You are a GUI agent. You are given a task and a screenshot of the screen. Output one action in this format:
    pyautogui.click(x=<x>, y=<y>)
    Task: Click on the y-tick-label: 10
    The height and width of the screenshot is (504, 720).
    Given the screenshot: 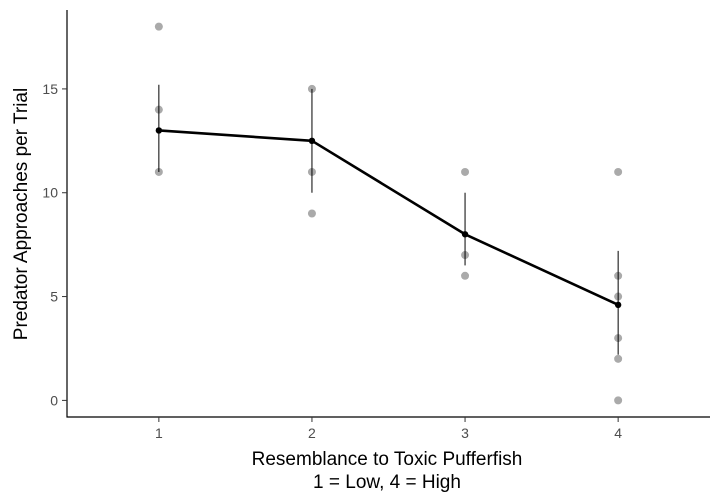 What is the action you would take?
    pyautogui.click(x=50, y=193)
    